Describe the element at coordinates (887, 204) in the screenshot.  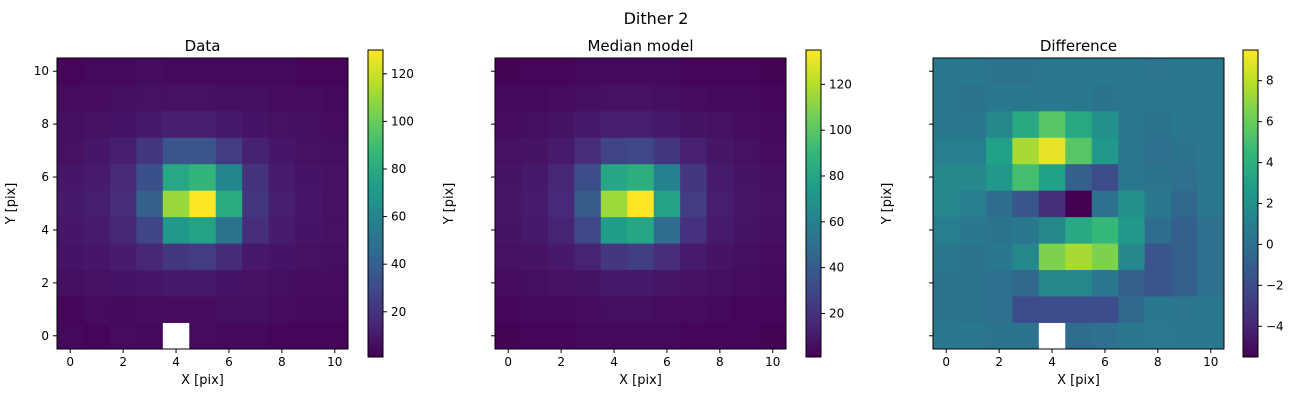
I see `y-axis-label: Y [pix]` at that location.